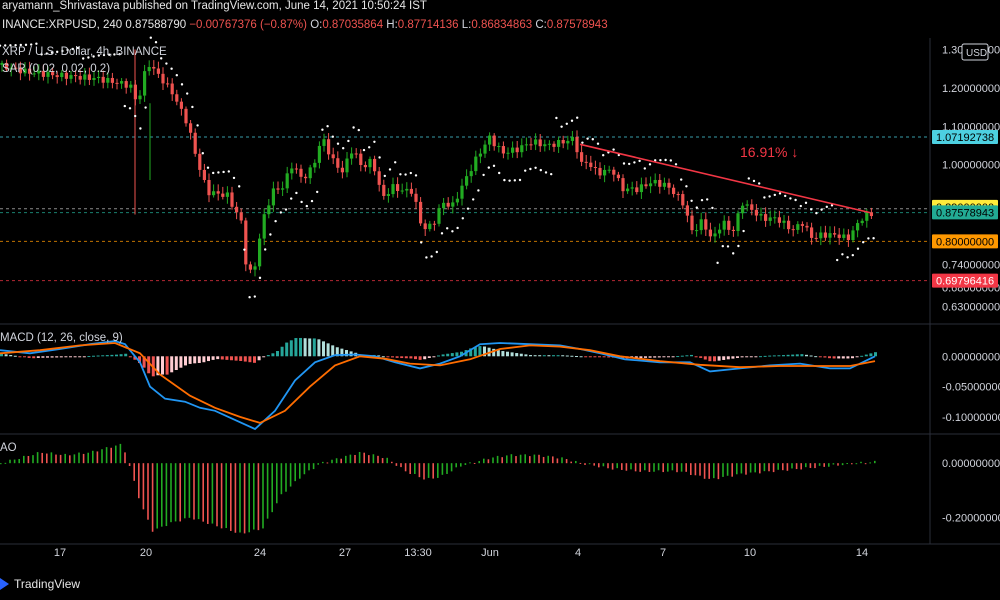 The width and height of the screenshot is (1000, 600). Describe the element at coordinates (84, 52) in the screenshot. I see `pair-title: XRP / U.S. Dollar, 4h, BINANCE` at that location.